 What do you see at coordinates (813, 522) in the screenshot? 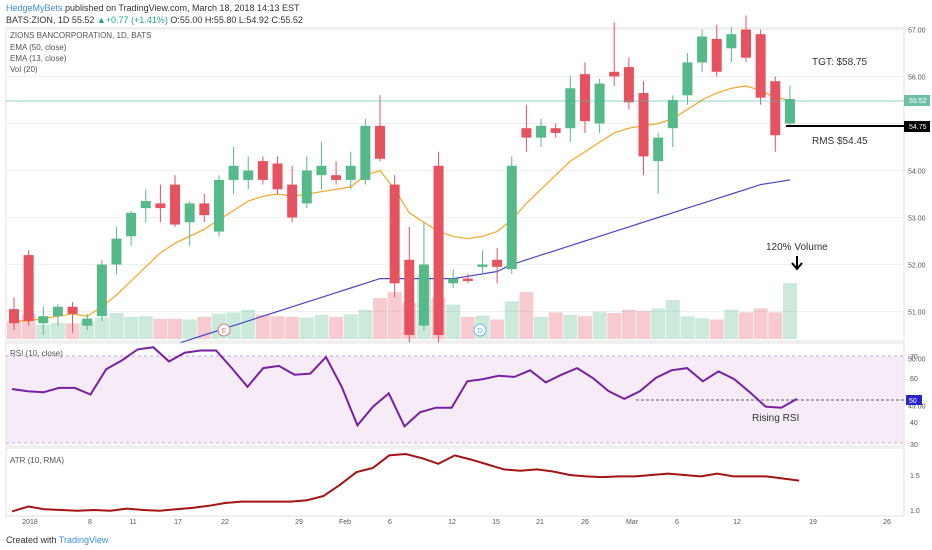
I see `time-tick-label: 19` at bounding box center [813, 522].